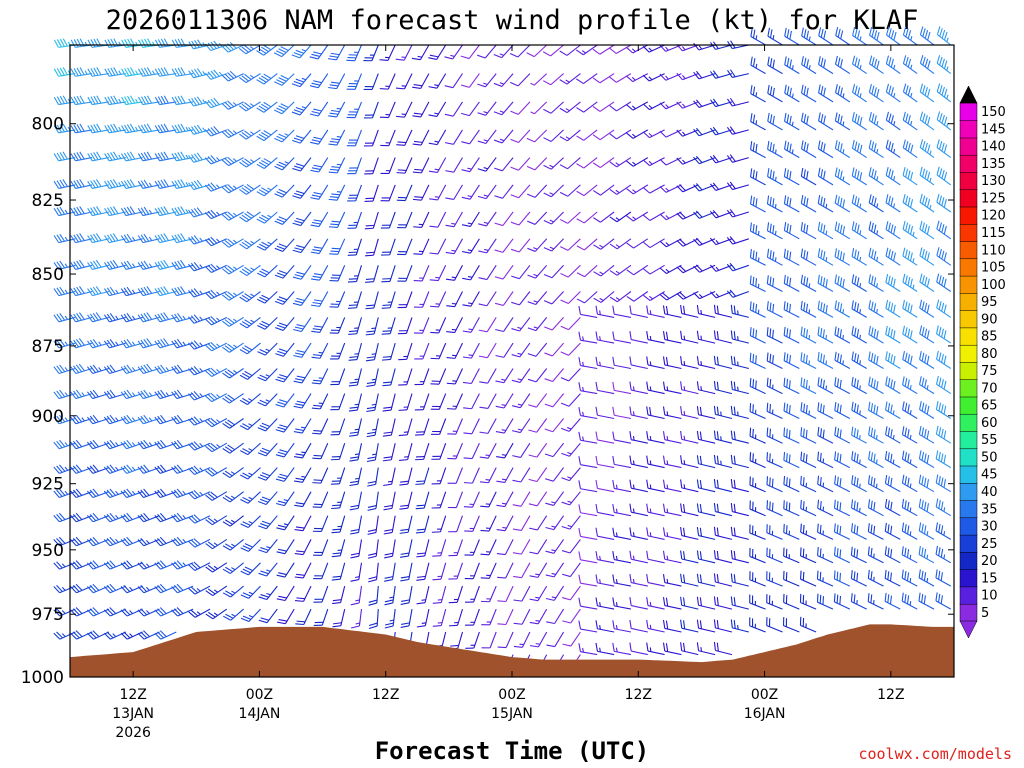 Image resolution: width=1024 pixels, height=768 pixels. Describe the element at coordinates (935, 754) in the screenshot. I see `credit-link: coolwx.com/models` at that location.